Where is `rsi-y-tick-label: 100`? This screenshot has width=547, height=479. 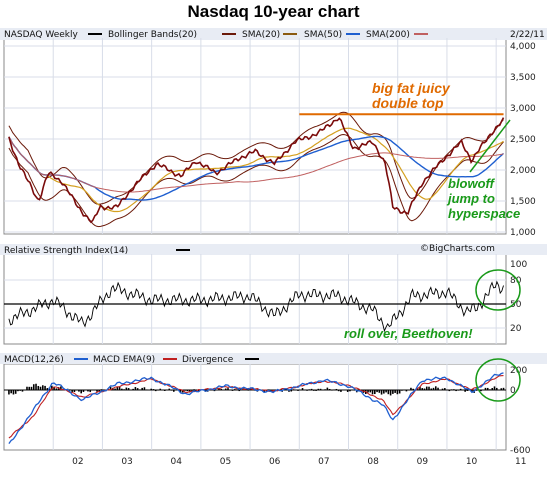
rsi-y-tick-label: 100 is located at coordinates (518, 265).